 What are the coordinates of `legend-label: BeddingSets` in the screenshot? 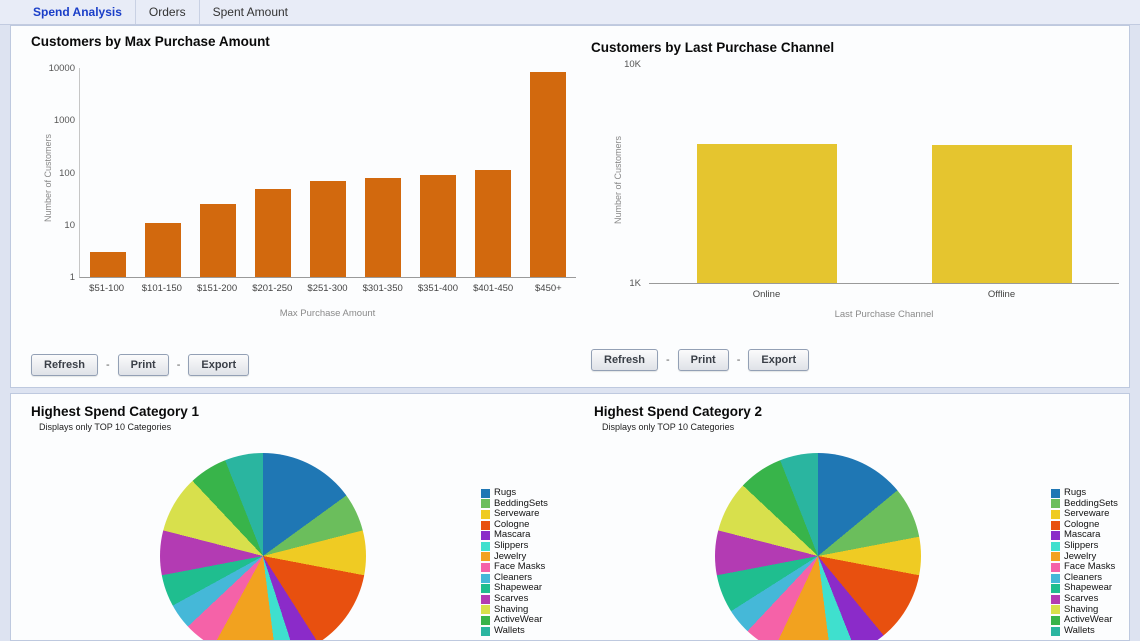 It's located at (1091, 503).